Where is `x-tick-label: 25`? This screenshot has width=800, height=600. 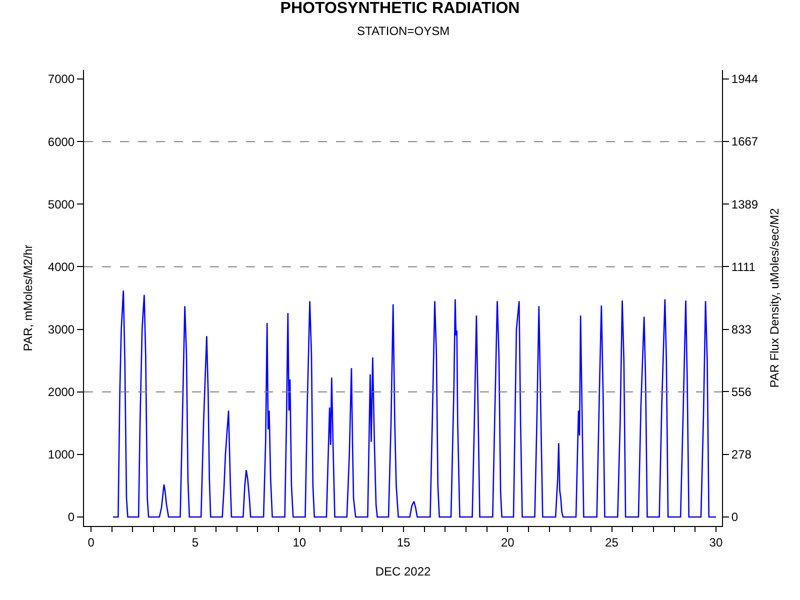 x-tick-label: 25 is located at coordinates (612, 542).